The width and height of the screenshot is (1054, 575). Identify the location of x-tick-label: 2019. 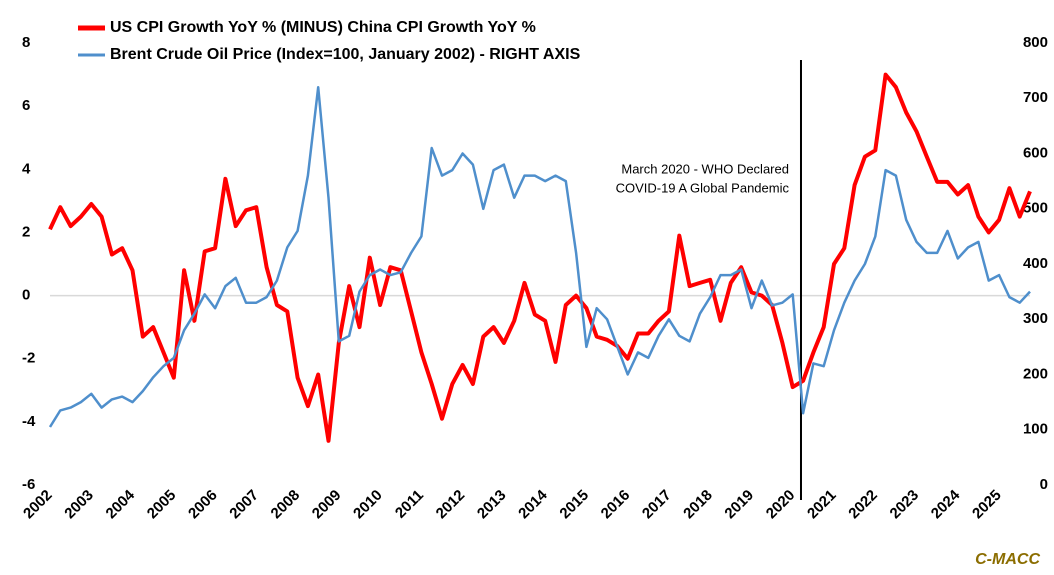
(739, 505).